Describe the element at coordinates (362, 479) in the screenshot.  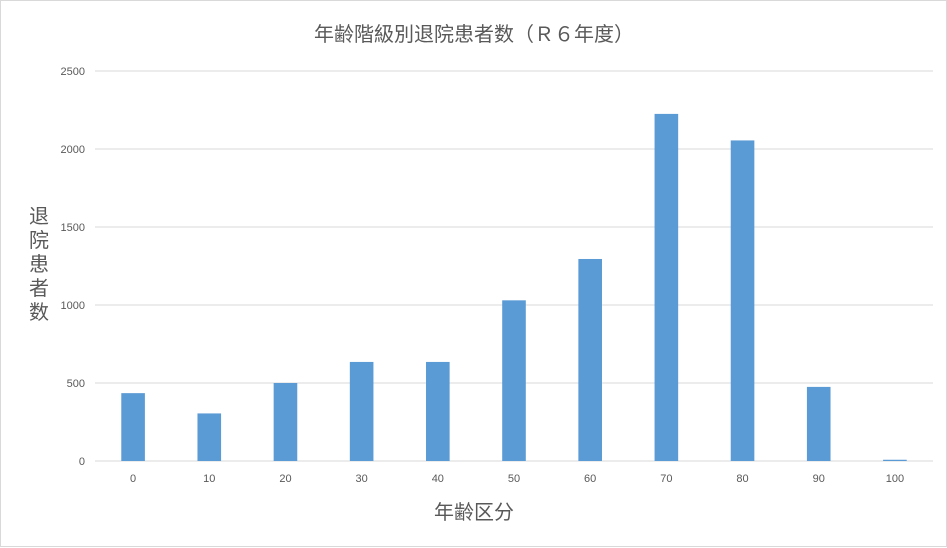
I see `x-tick-label: 30` at that location.